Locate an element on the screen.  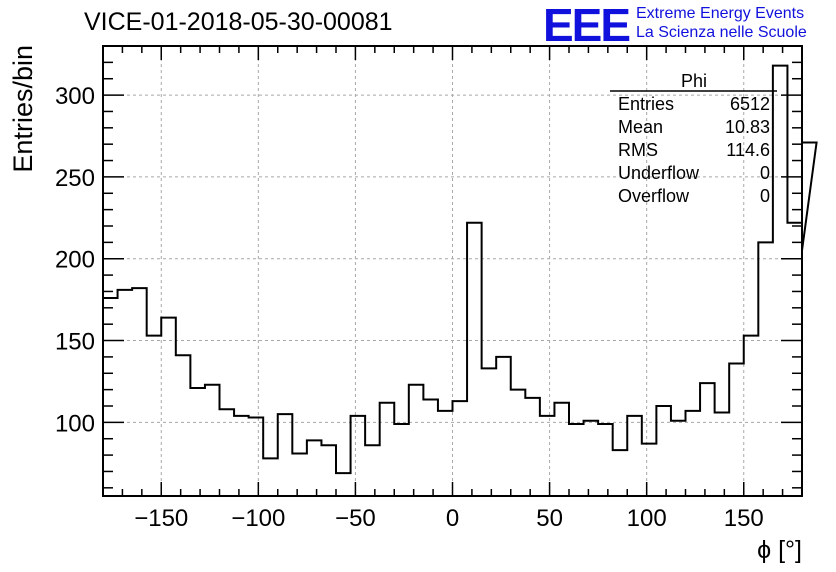
stats-title: Phi is located at coordinates (694, 81).